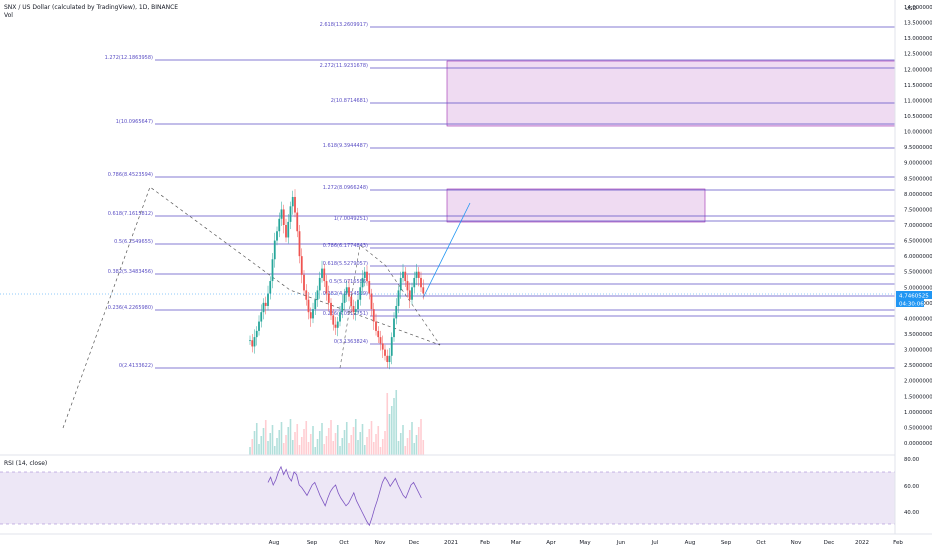 This screenshot has width=932, height=550. I want to click on price-tick: 5.0000000, so click(918, 288).